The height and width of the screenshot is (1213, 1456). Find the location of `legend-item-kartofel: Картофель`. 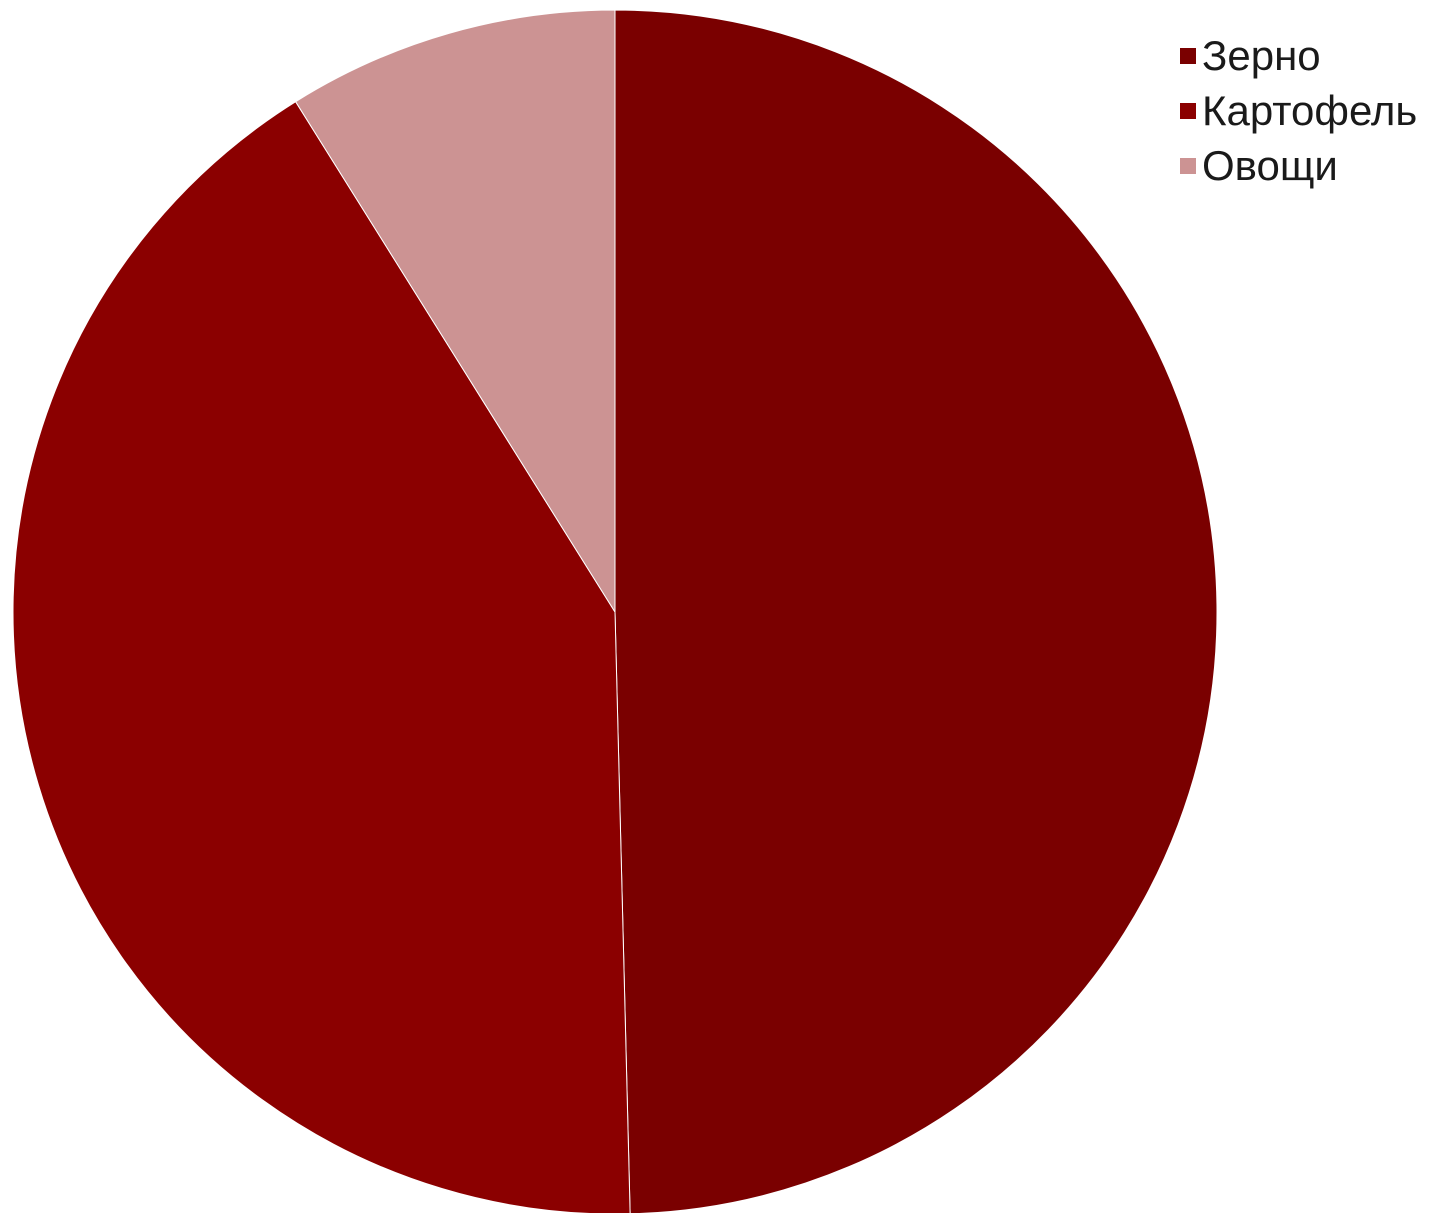

legend-item-kartofel: Картофель is located at coordinates (1298, 110).